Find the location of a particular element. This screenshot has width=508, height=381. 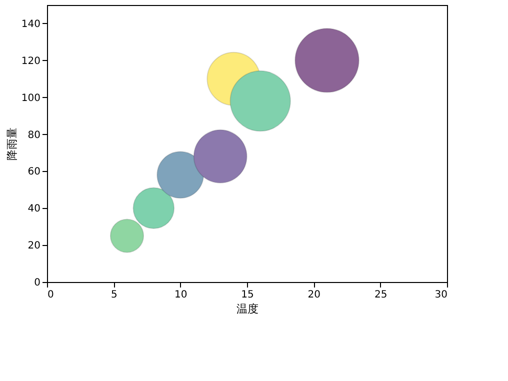

y-axis-title: 降雨量 is located at coordinates (11, 144).